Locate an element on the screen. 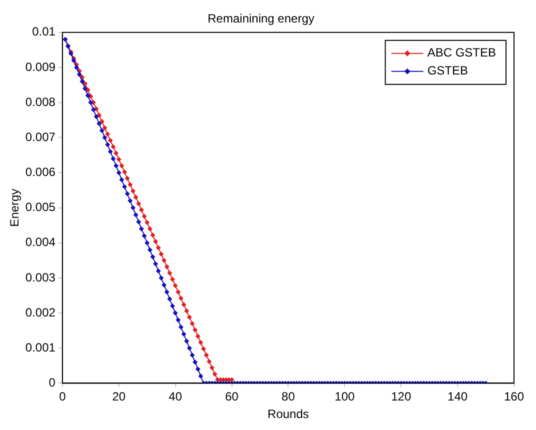 Image resolution: width=536 pixels, height=430 pixels. y-tick-label: 0.01 is located at coordinates (44, 31).